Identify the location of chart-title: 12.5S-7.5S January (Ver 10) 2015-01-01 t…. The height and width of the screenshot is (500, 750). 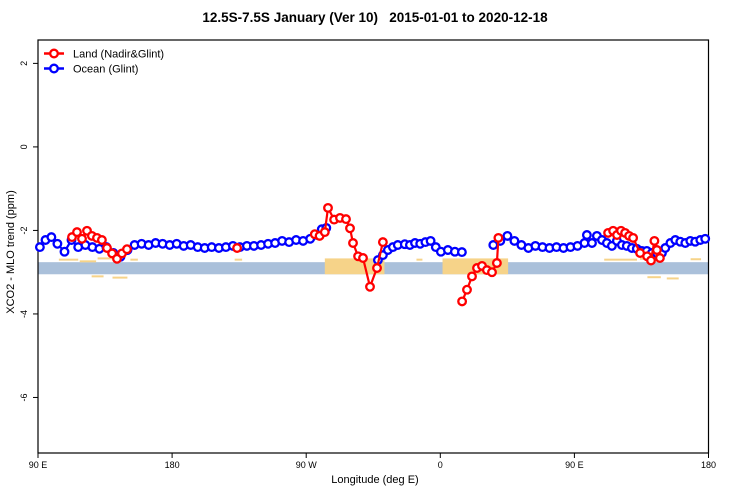
(375, 17).